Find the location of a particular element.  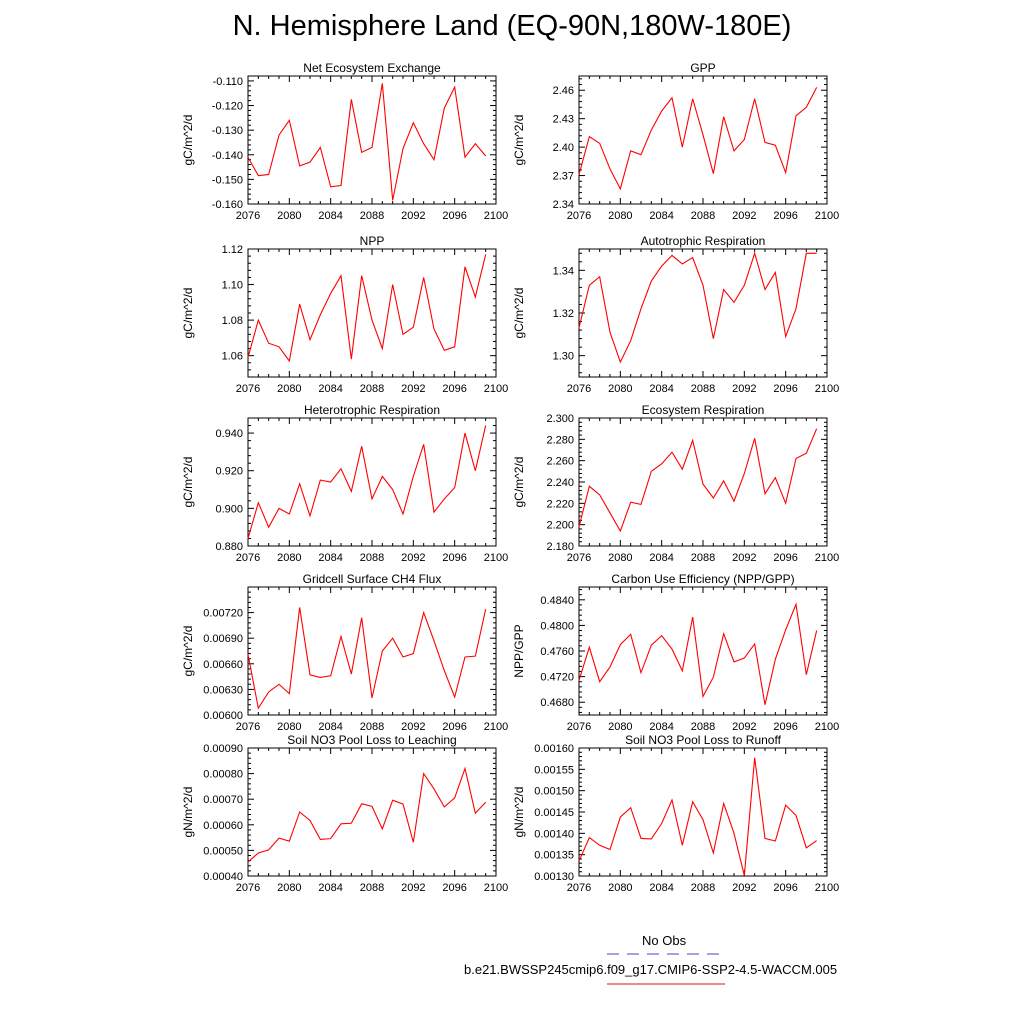

chart-title: Autotrophic Respiration is located at coordinates (703, 241).